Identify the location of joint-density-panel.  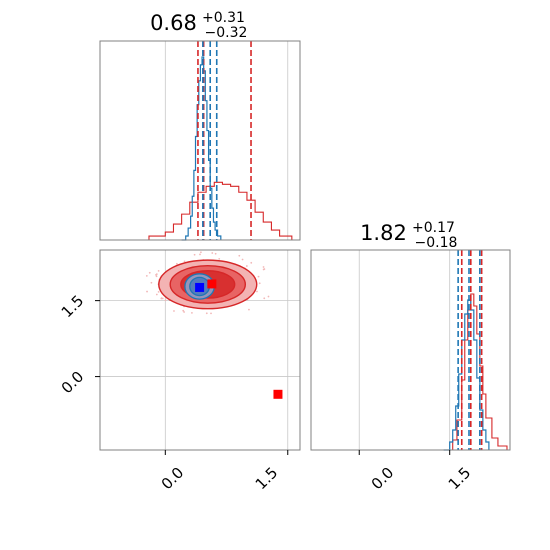
(198, 352).